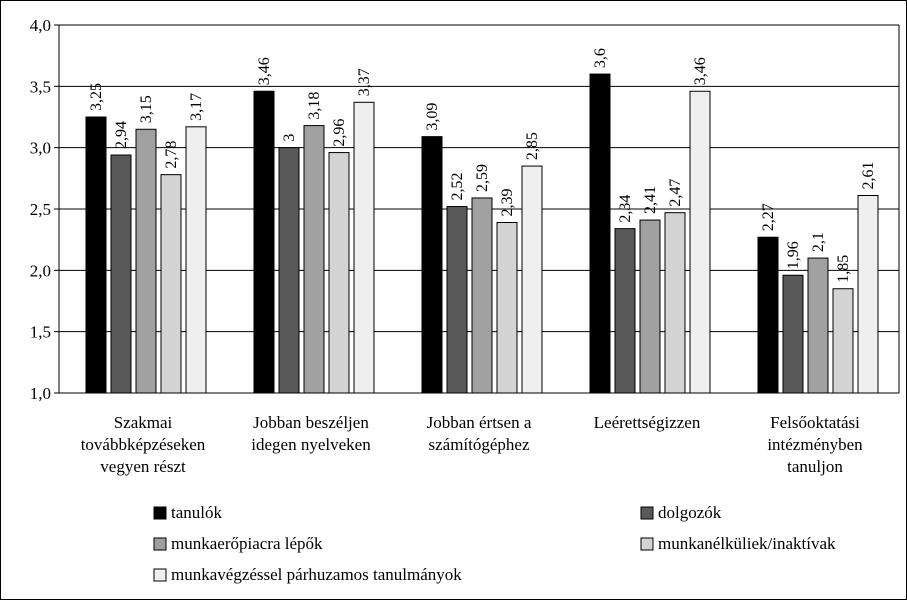  I want to click on y-tick-label: 2,5, so click(40, 209).